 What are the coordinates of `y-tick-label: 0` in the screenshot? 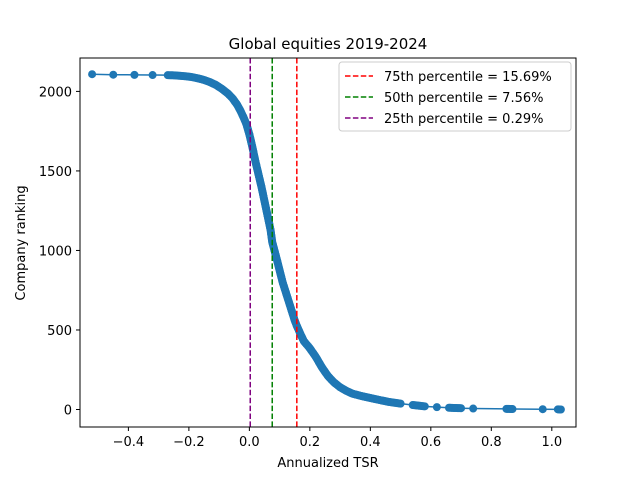 It's located at (68, 411).